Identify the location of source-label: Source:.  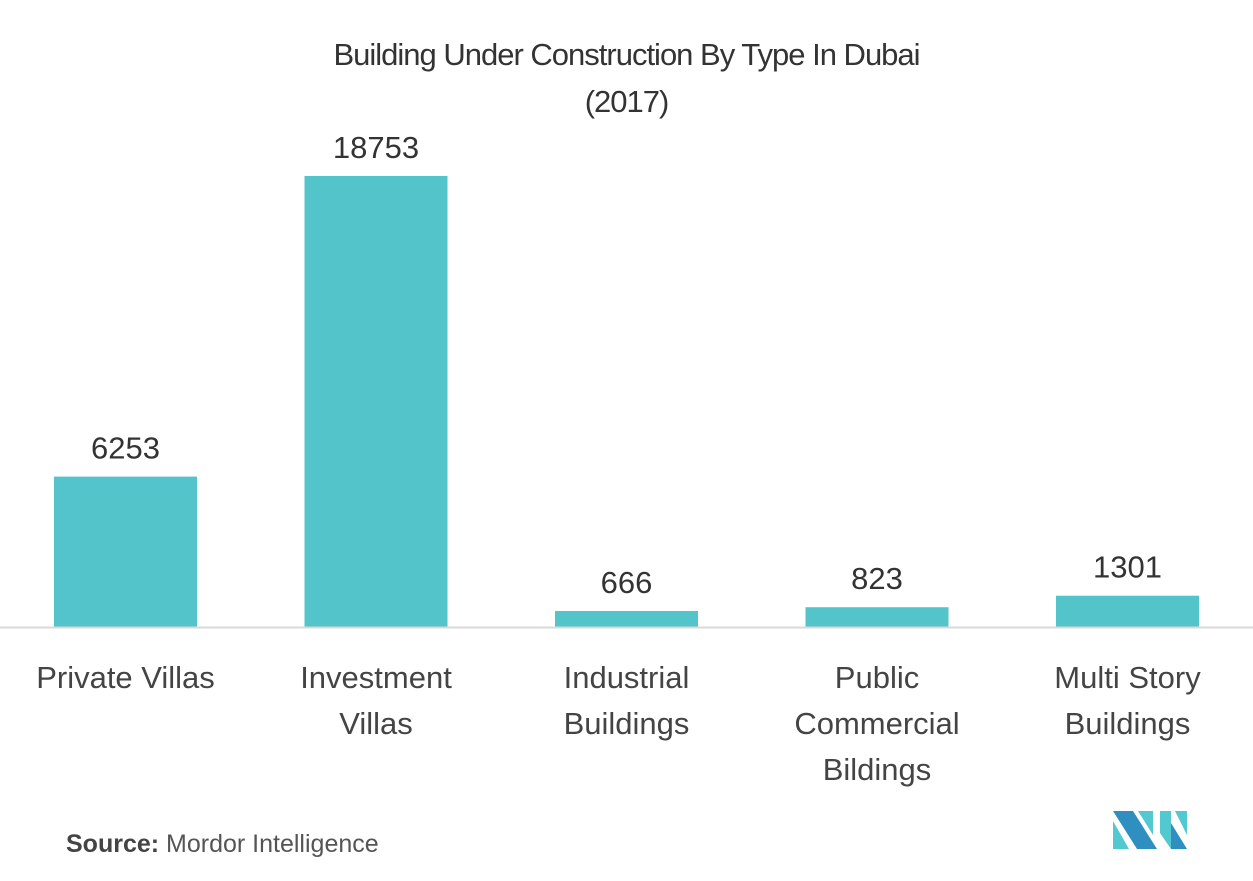
(113, 844).